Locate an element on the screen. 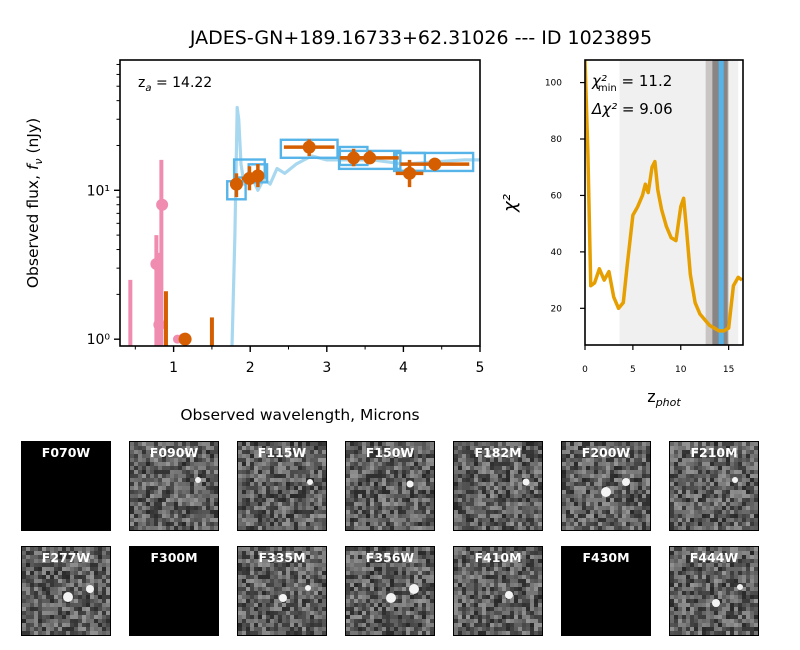 This screenshot has height=650, width=800. chi2-x-tick-label: 0 is located at coordinates (585, 370).